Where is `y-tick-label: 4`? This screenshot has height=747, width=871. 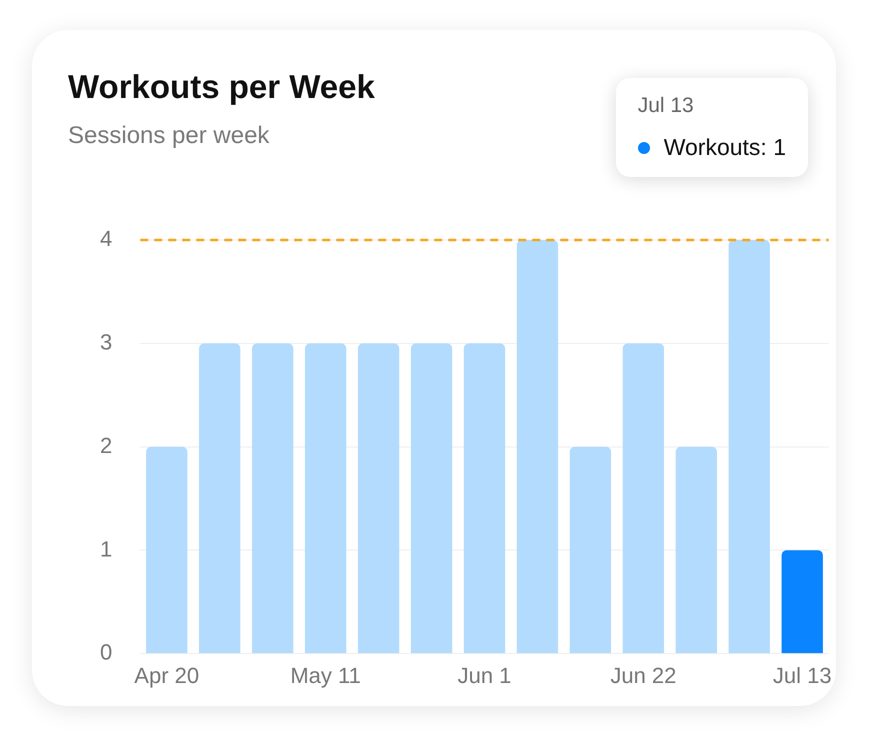
y-tick-label: 4 is located at coordinates (106, 239).